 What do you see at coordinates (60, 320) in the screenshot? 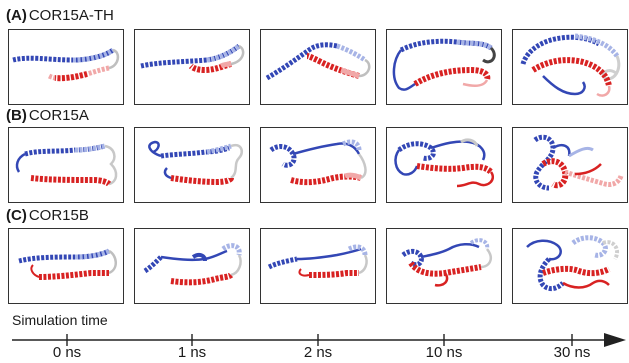
I see `timeline-title: Simulation time` at bounding box center [60, 320].